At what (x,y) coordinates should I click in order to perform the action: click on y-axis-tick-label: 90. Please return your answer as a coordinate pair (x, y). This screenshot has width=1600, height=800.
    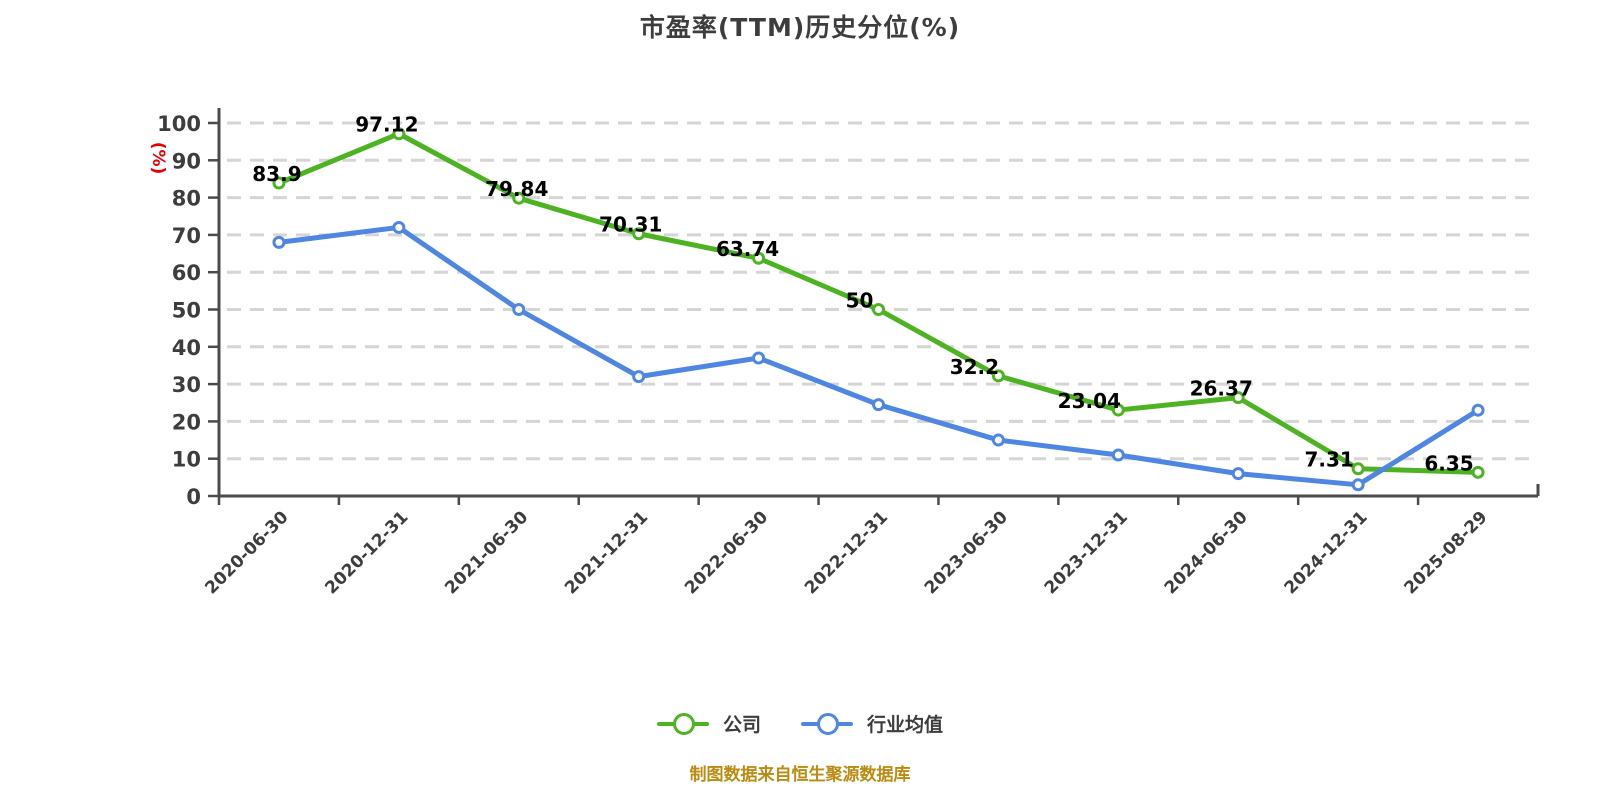
    Looking at the image, I should click on (186, 161).